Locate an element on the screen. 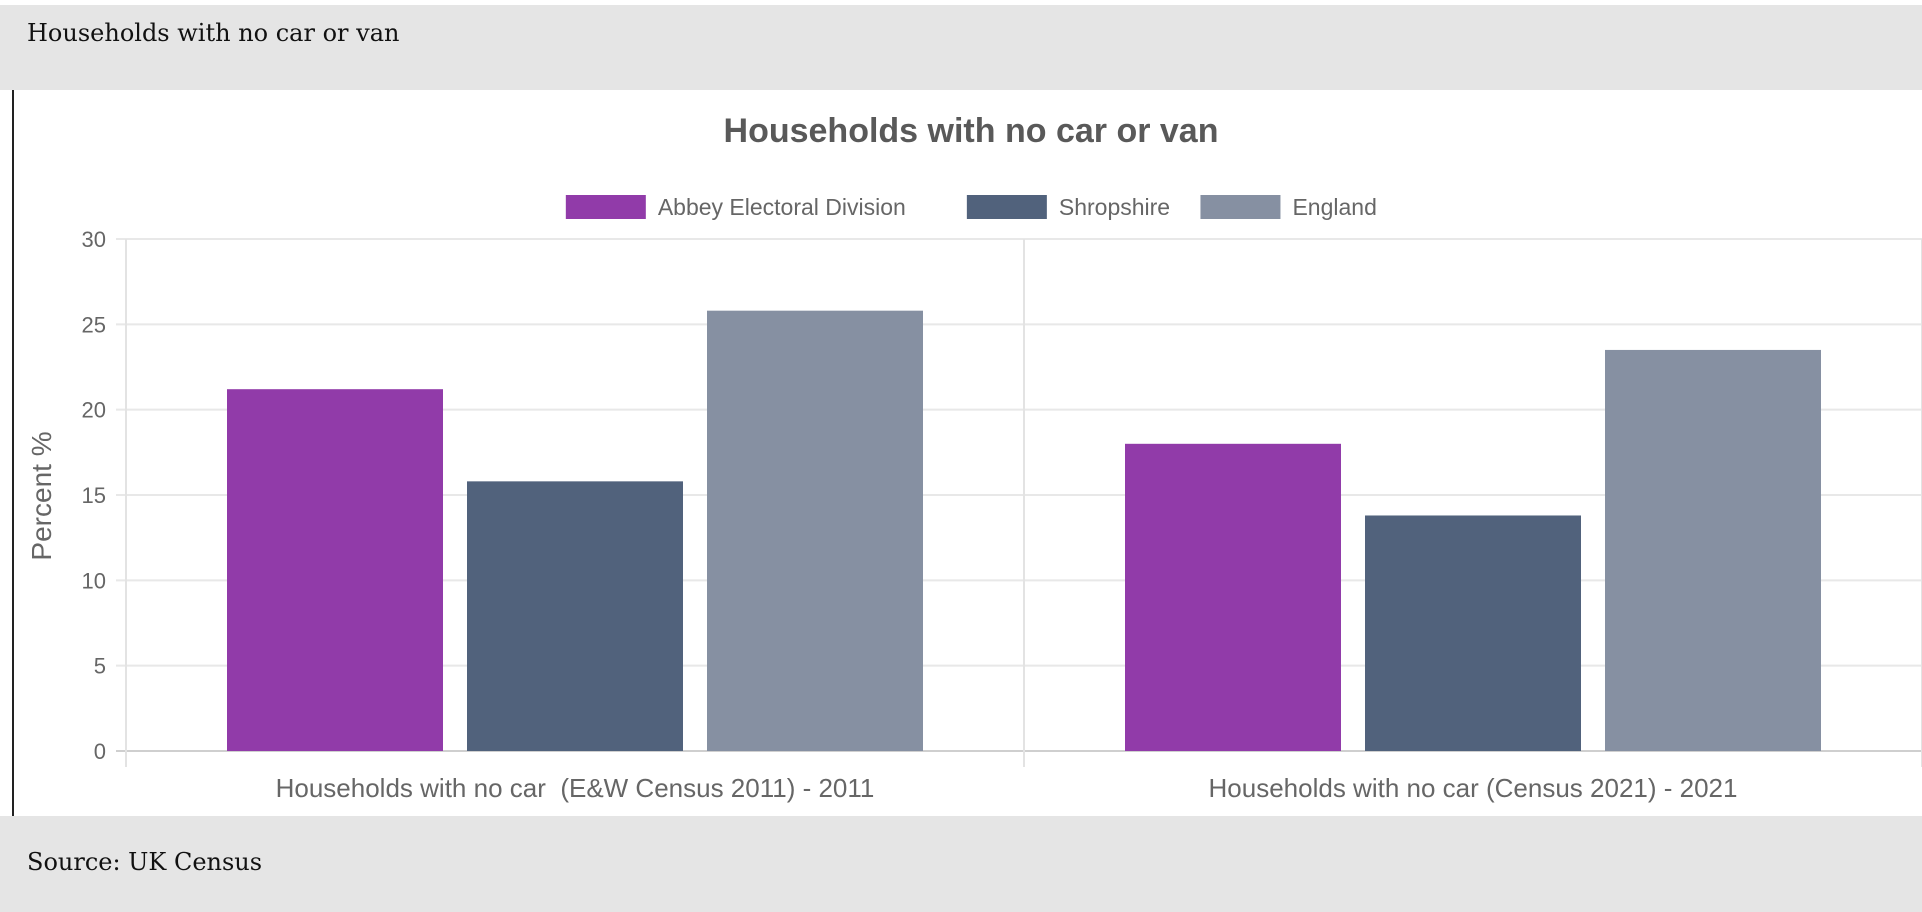  source-note: Source: UK Census is located at coordinates (145, 862).